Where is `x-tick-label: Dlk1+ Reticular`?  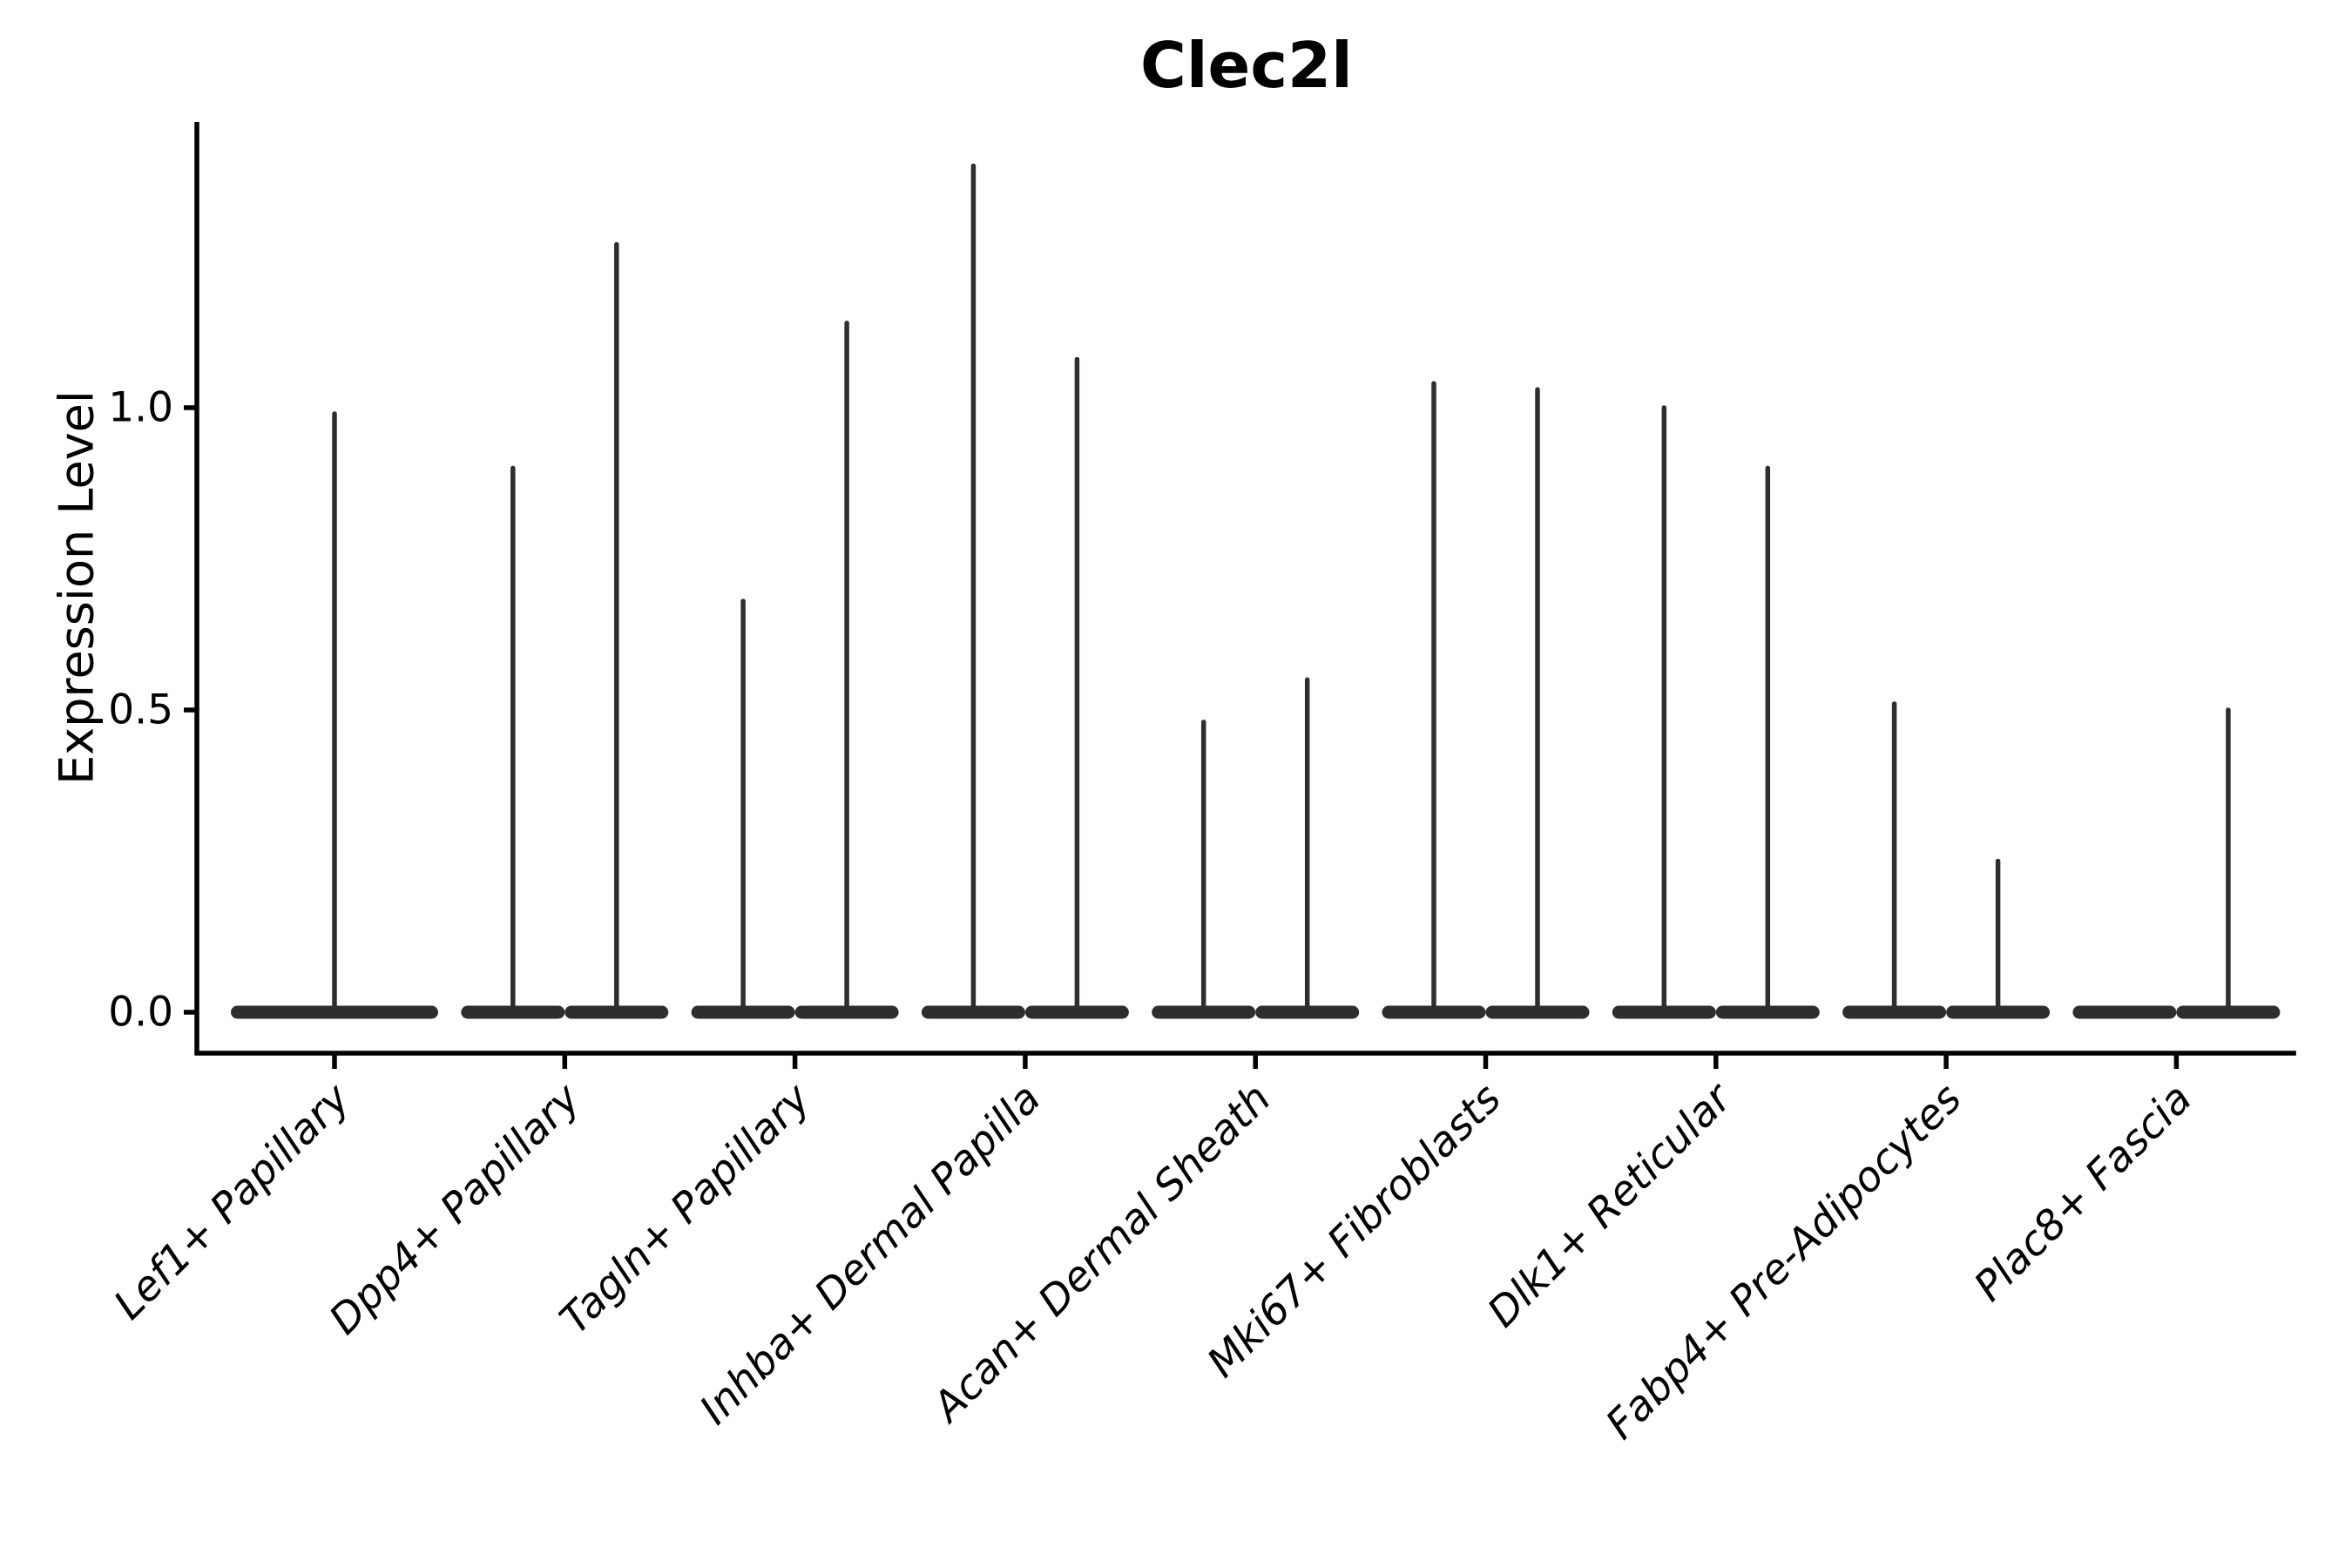
x-tick-label: Dlk1+ Reticular is located at coordinates (1610, 1205).